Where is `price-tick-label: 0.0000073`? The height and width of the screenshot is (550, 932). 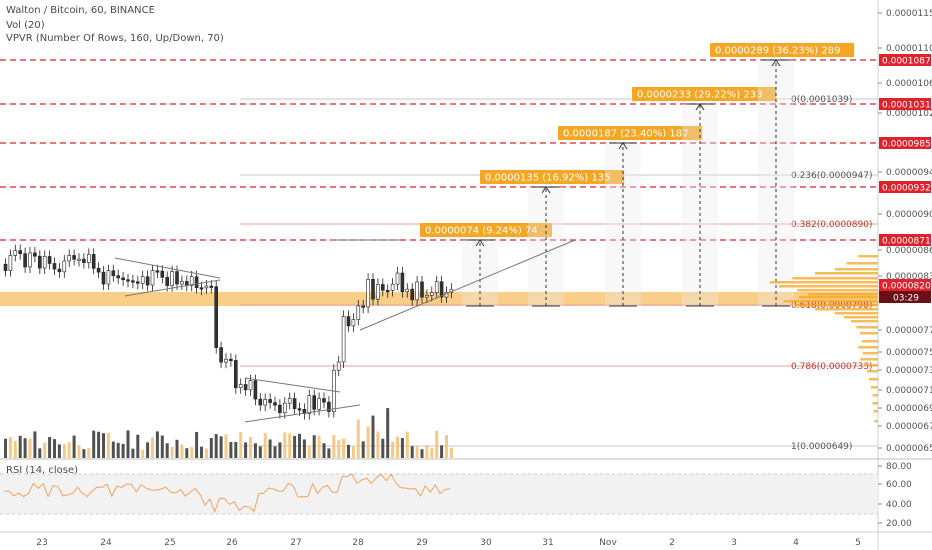
price-tick-label: 0.0000073 is located at coordinates (909, 371).